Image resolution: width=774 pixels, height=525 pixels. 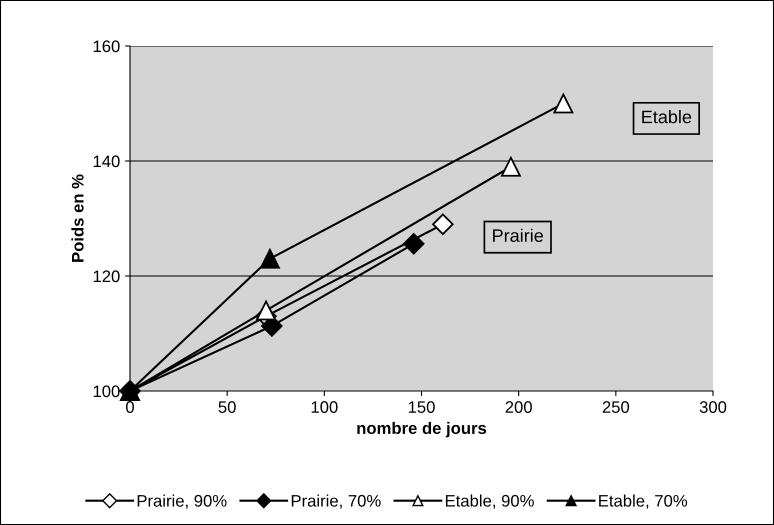 I want to click on y-tick-label: 120, so click(x=107, y=276).